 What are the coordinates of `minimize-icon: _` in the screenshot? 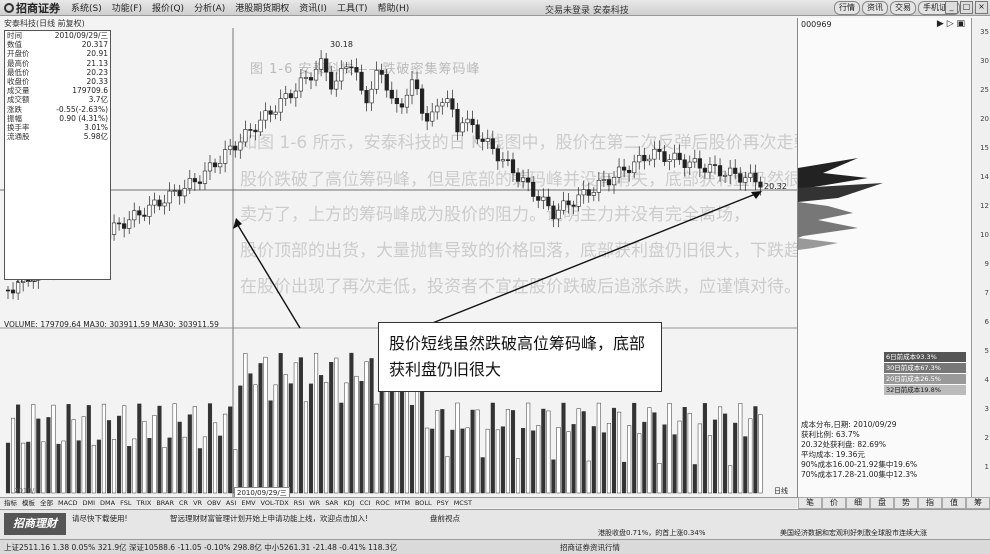 It's located at (951, 7).